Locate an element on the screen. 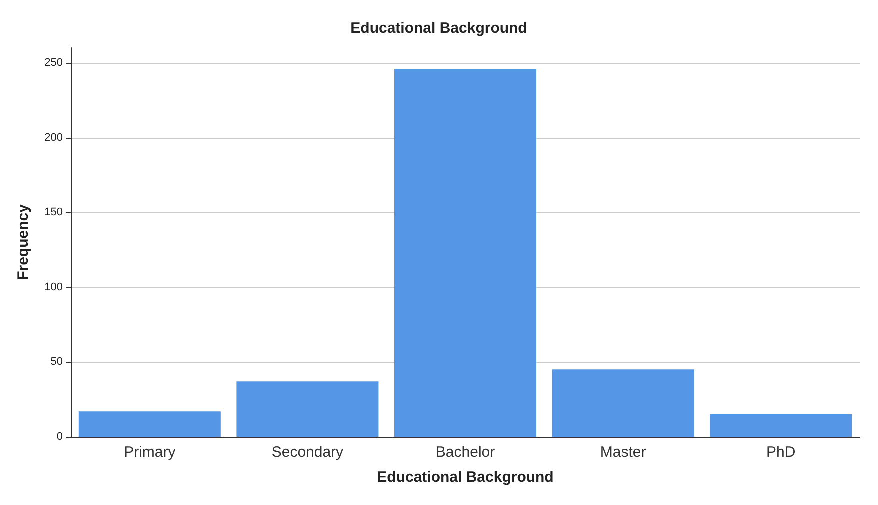 This screenshot has width=878, height=505. x-axis-title: Educational Background is located at coordinates (465, 477).